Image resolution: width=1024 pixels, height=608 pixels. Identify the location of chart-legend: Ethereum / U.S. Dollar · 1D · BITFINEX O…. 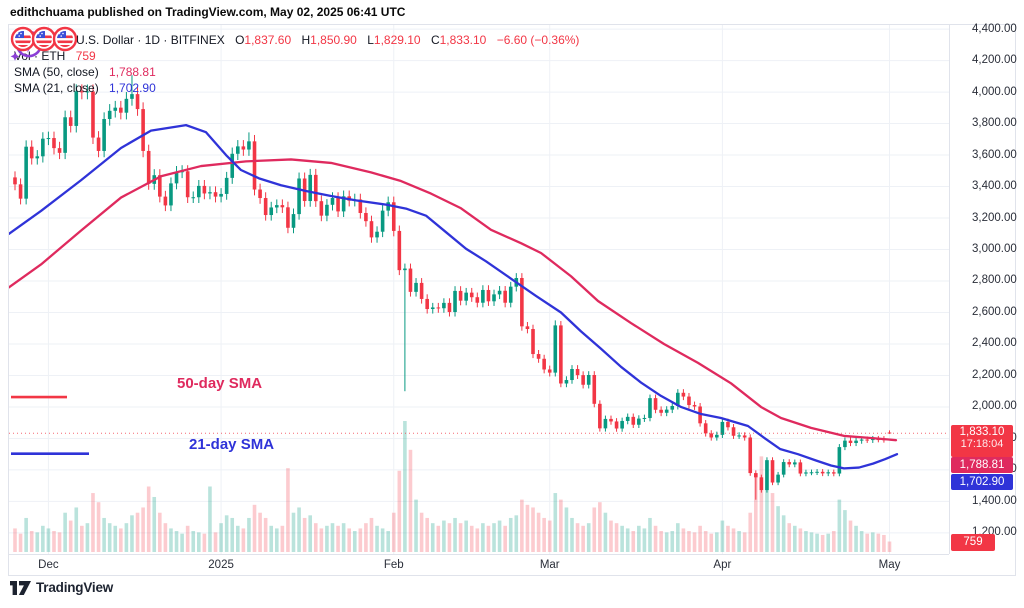
(296, 64).